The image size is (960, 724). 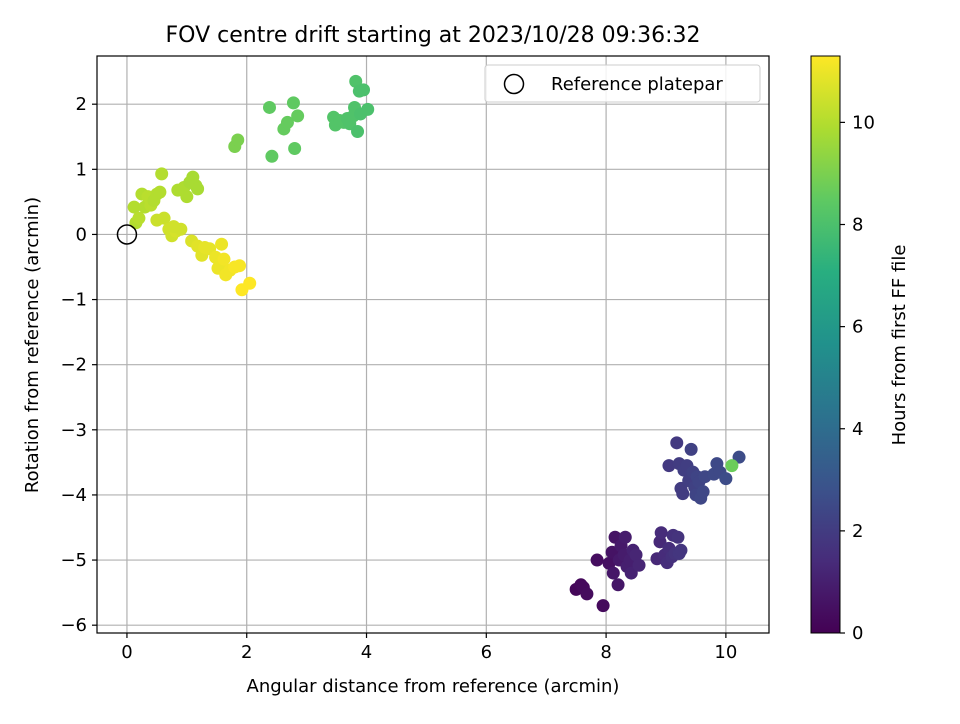 I want to click on reference-platepar-marker, so click(x=127, y=234).